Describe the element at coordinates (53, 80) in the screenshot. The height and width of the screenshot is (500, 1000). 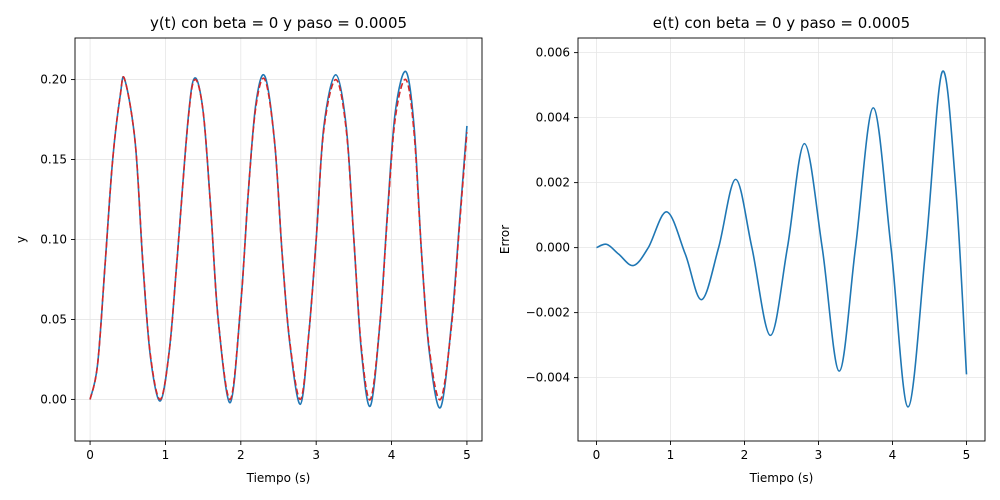
I see `y-tick-label: 0.20` at that location.